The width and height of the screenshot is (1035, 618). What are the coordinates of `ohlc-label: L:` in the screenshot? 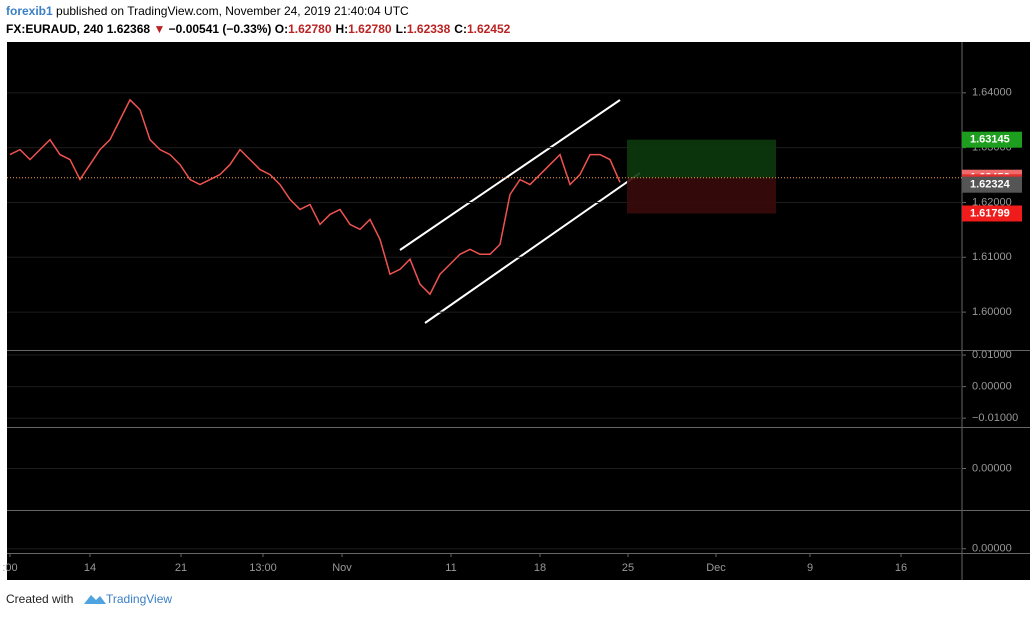 It's located at (401, 29).